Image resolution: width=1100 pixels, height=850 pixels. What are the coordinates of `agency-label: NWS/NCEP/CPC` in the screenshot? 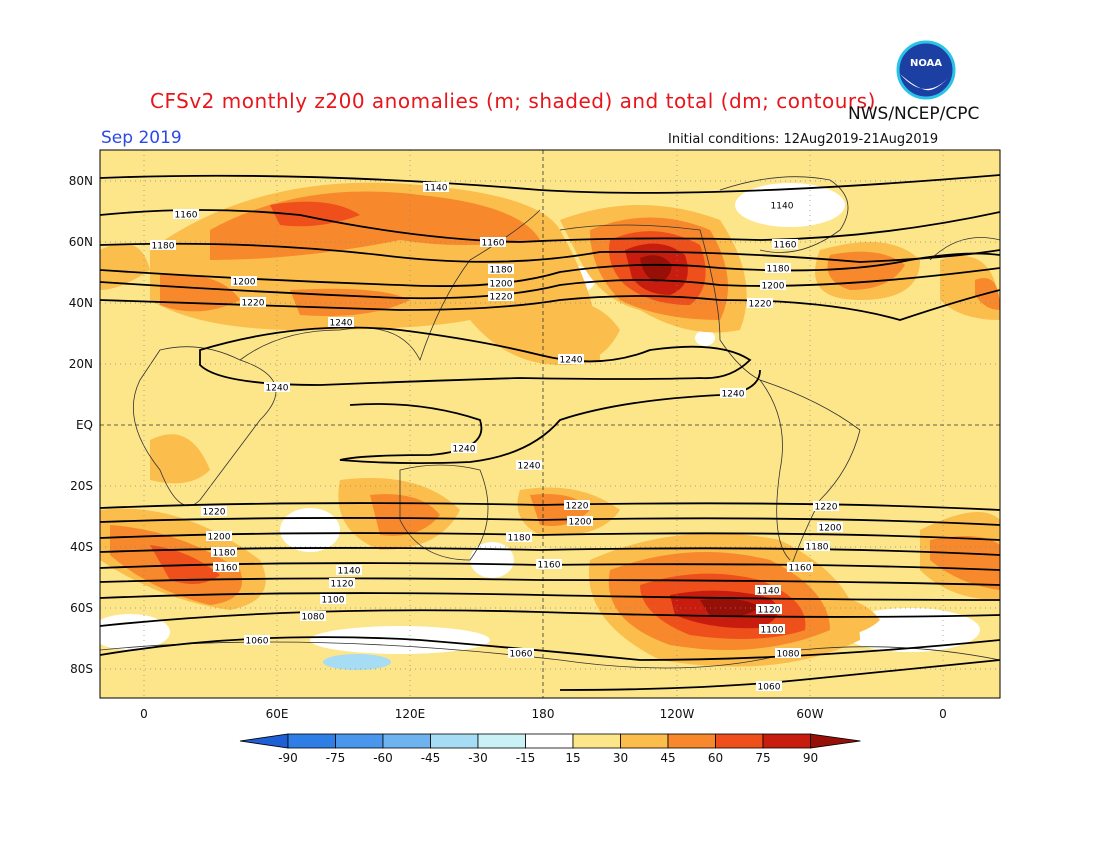 It's located at (914, 114).